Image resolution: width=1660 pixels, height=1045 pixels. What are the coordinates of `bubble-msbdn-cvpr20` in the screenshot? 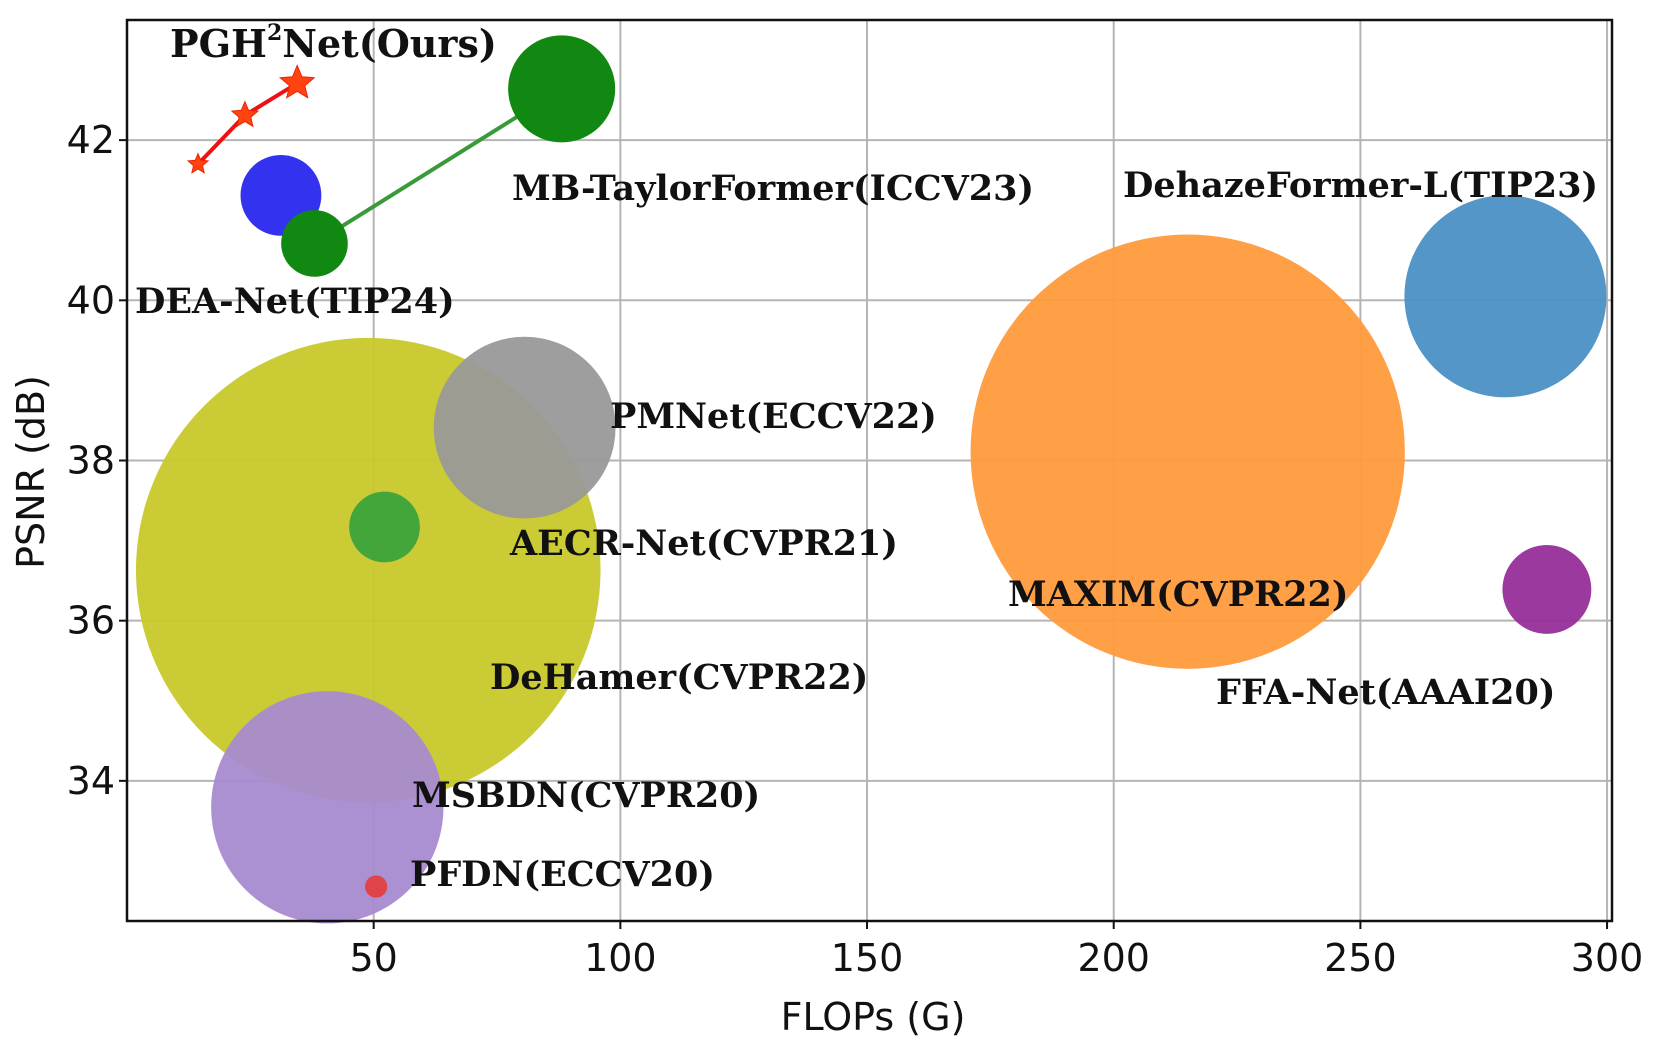 It's located at (327, 807).